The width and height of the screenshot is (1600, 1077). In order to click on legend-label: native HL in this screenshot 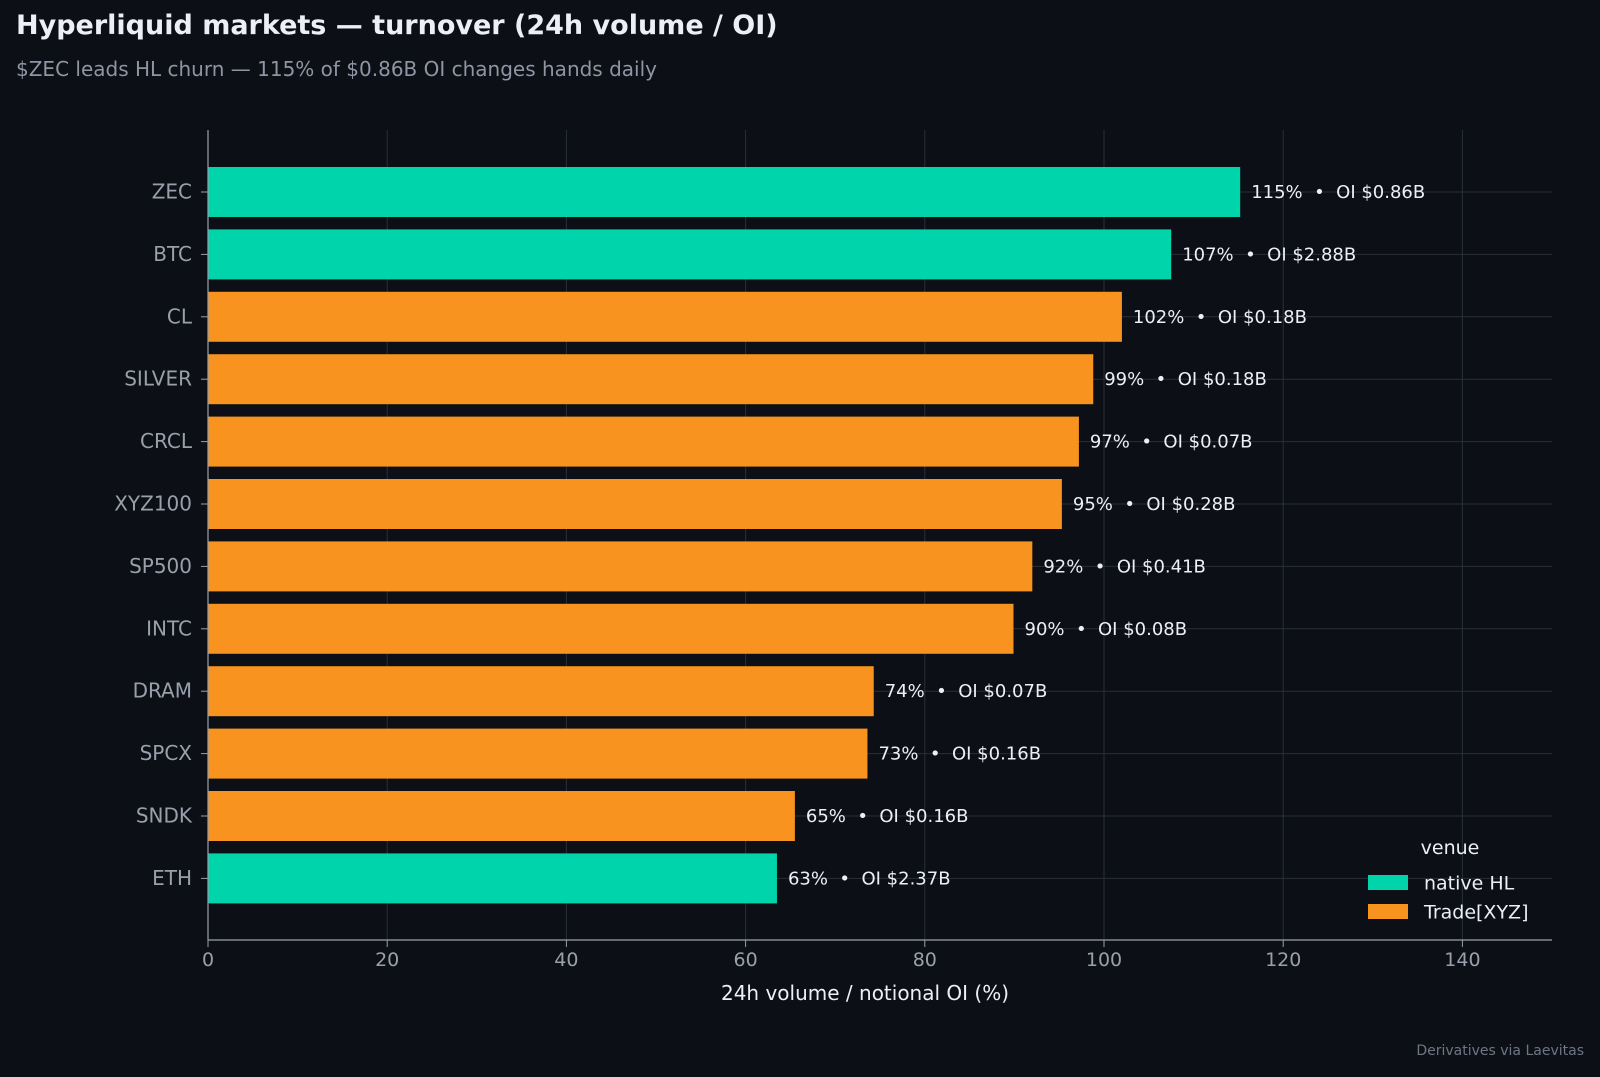, I will do `click(1469, 884)`.